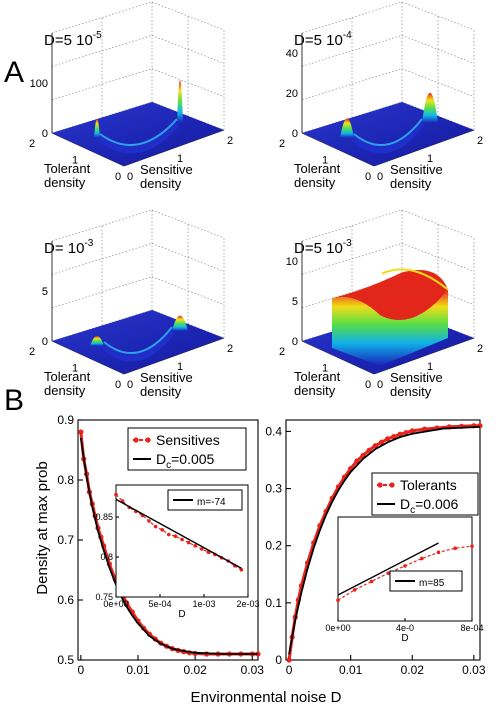 The width and height of the screenshot is (499, 713). I want to click on legend-fit-value: =0.005, so click(192, 459).